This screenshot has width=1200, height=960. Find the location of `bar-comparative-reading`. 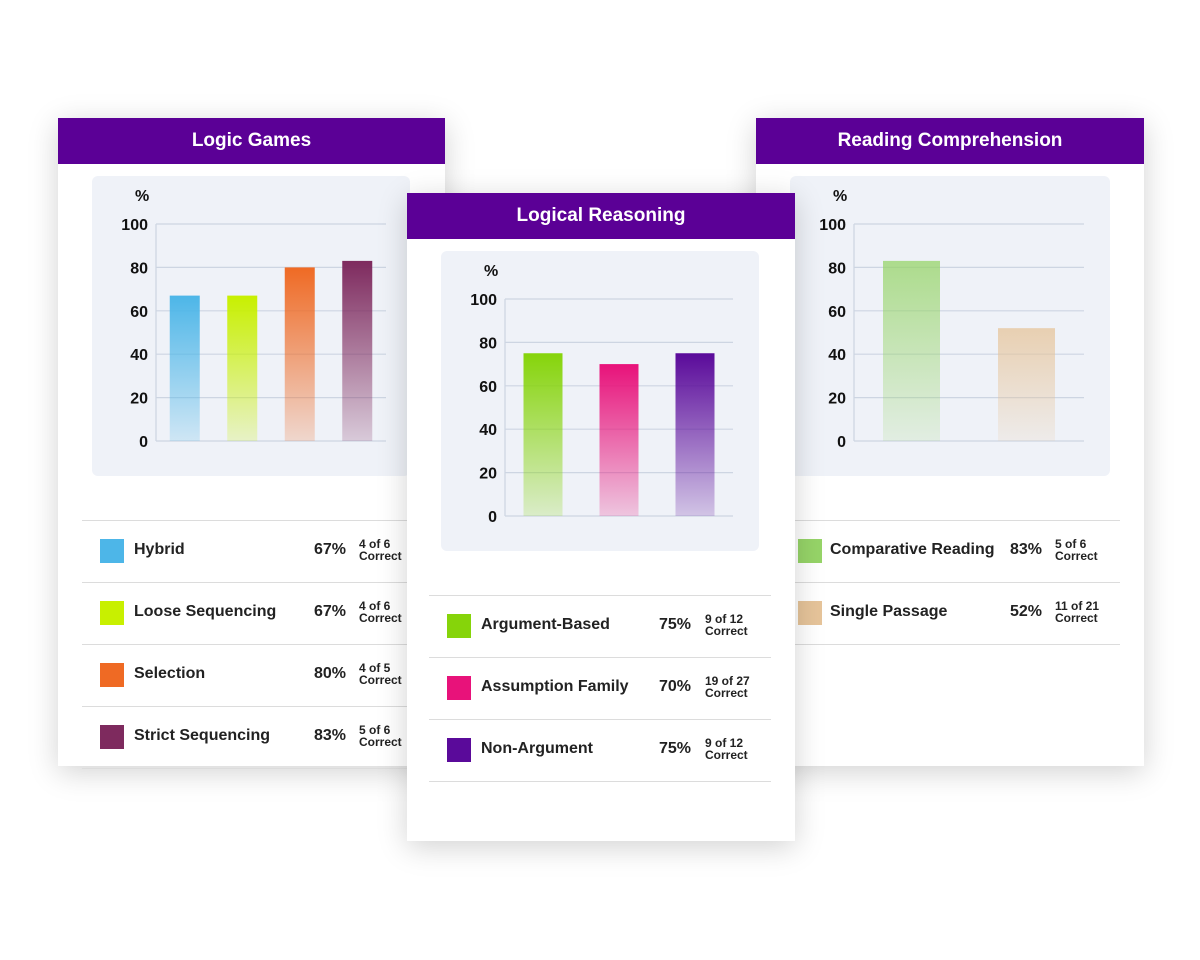

bar-comparative-reading is located at coordinates (911, 350).